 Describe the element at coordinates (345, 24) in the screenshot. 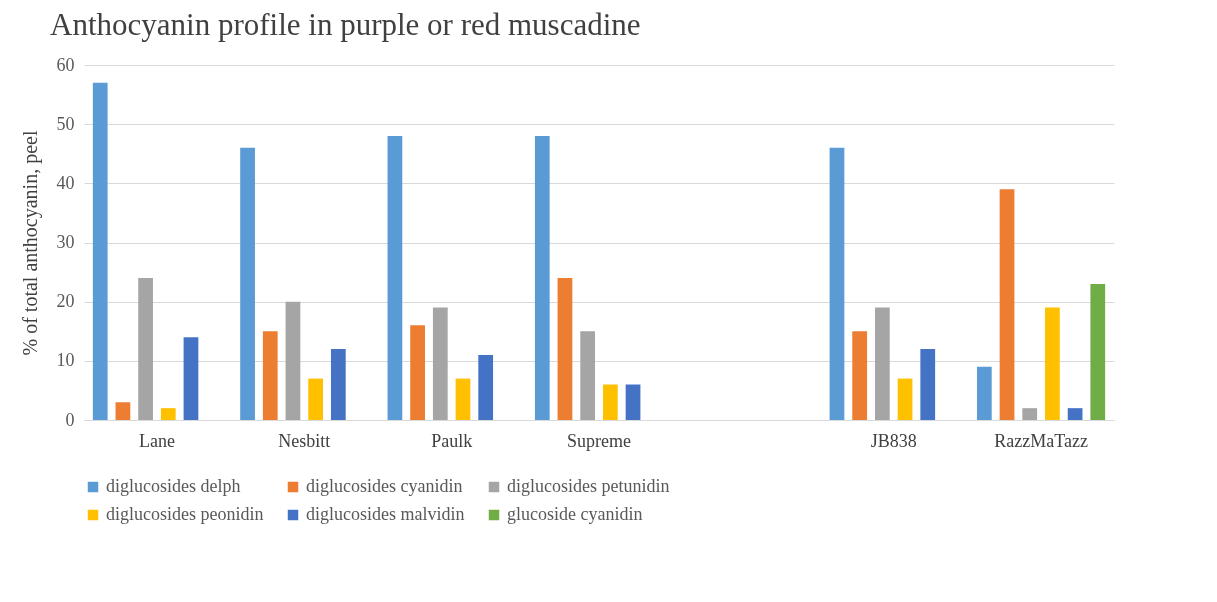

I see `chart-title: Anthocyanin profile in purple or red muscadine` at that location.